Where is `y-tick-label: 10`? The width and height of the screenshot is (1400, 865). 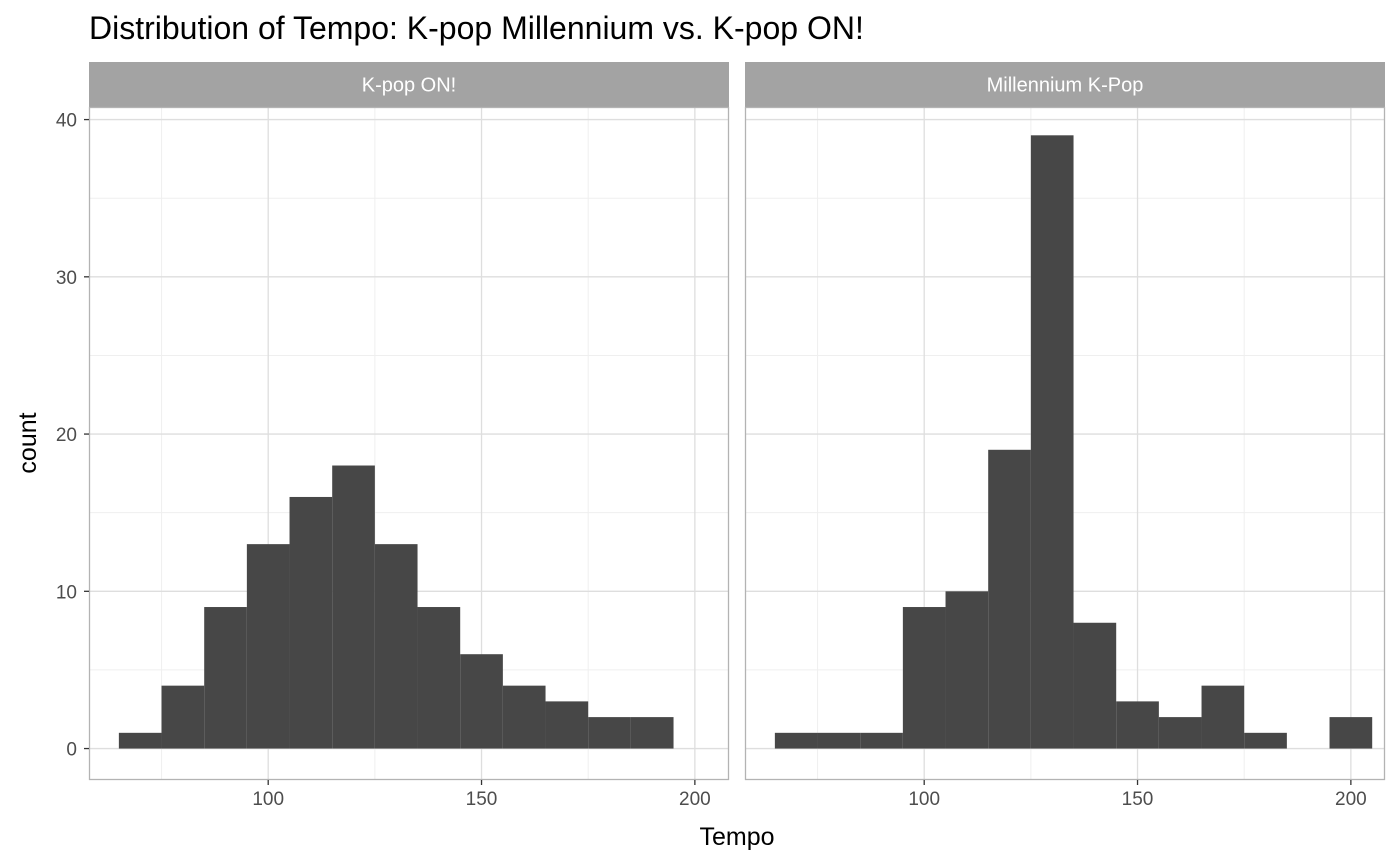
y-tick-label: 10 is located at coordinates (66, 592).